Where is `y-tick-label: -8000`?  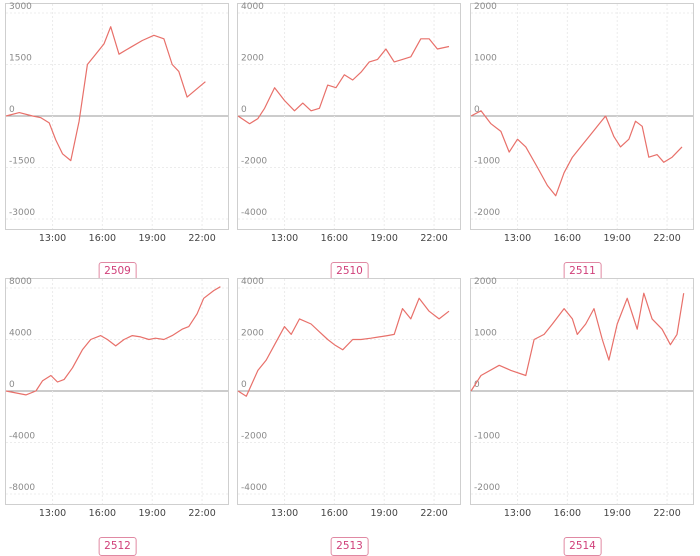 y-tick-label: -8000 is located at coordinates (22, 488).